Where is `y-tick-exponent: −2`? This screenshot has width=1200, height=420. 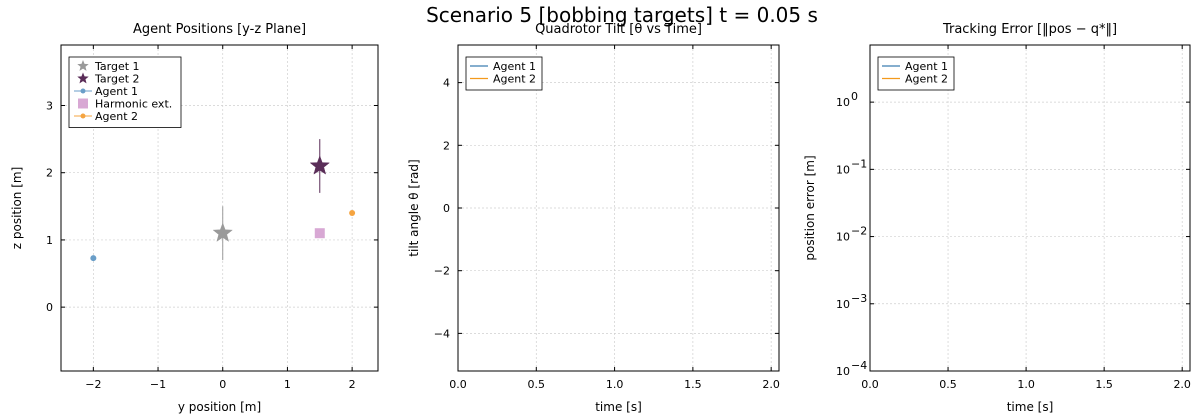 y-tick-exponent: −2 is located at coordinates (859, 231).